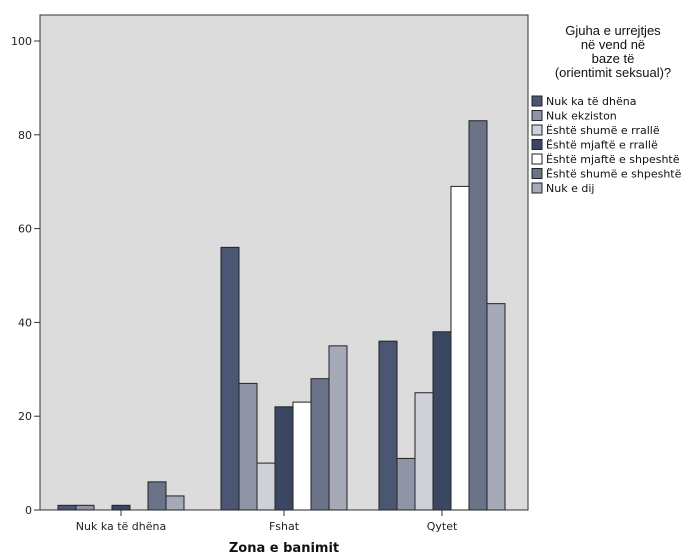 The image size is (694, 558). I want to click on x-tick-label: Qytet, so click(442, 526).